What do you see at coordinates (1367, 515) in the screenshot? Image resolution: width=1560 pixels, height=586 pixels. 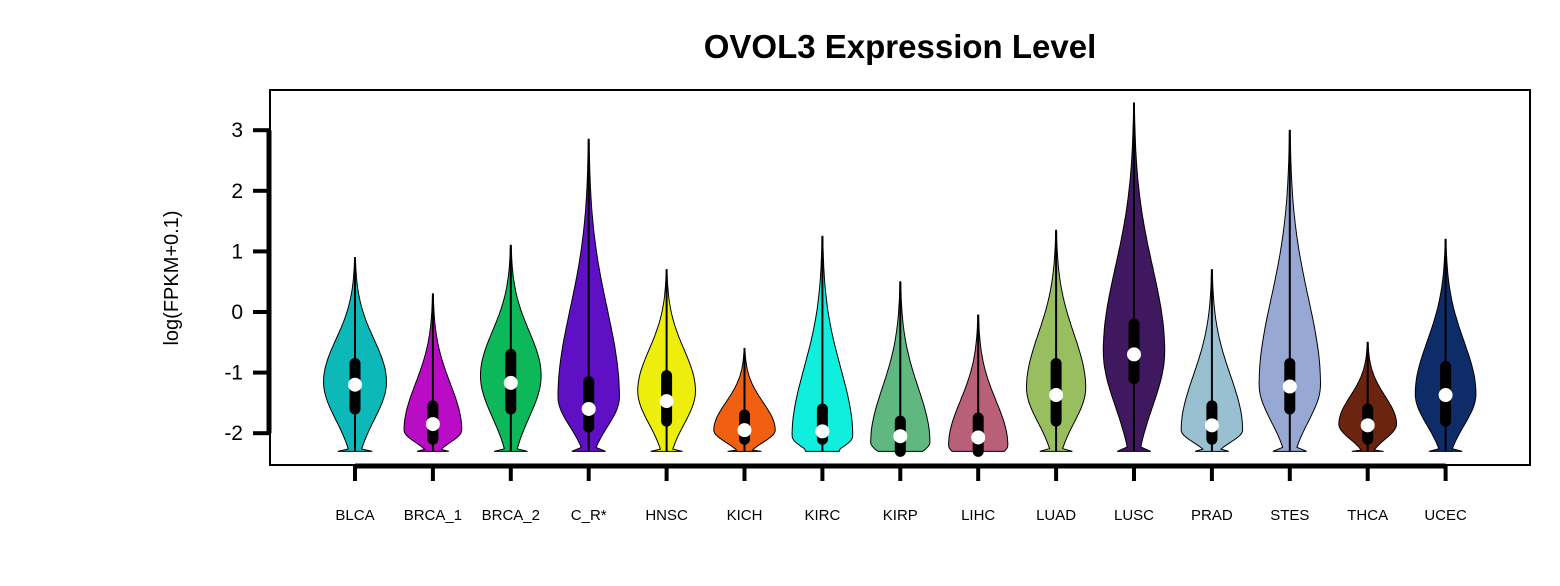 I see `x-tick-label: THCA` at bounding box center [1367, 515].